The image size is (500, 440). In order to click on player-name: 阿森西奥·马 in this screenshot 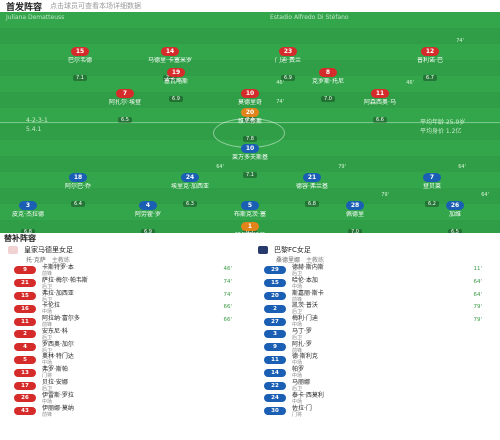, I will do `click(380, 102)`.